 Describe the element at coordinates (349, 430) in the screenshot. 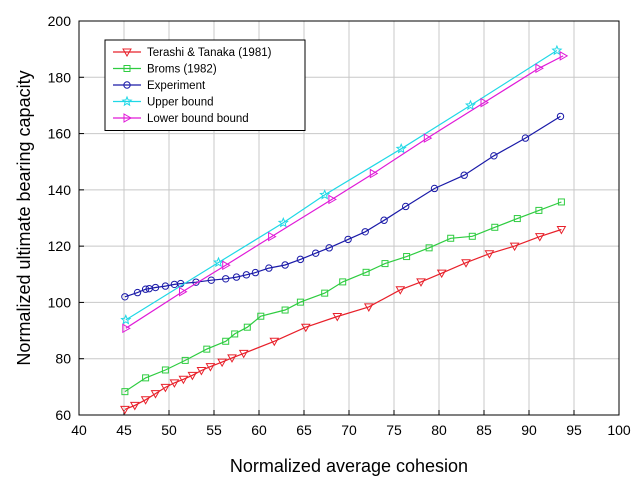

I see `x-tick-label: 70` at that location.